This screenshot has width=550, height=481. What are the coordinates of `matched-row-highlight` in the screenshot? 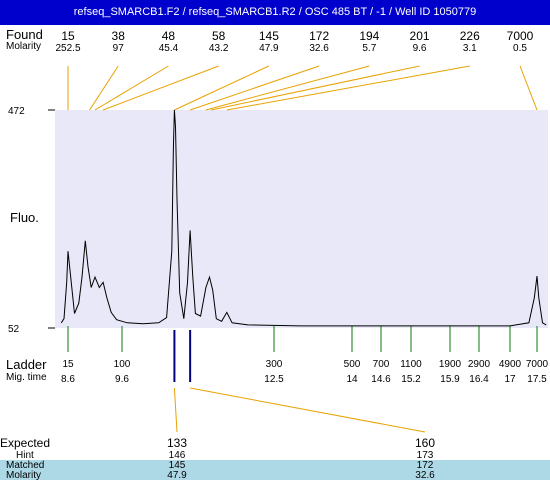 It's located at (275, 470).